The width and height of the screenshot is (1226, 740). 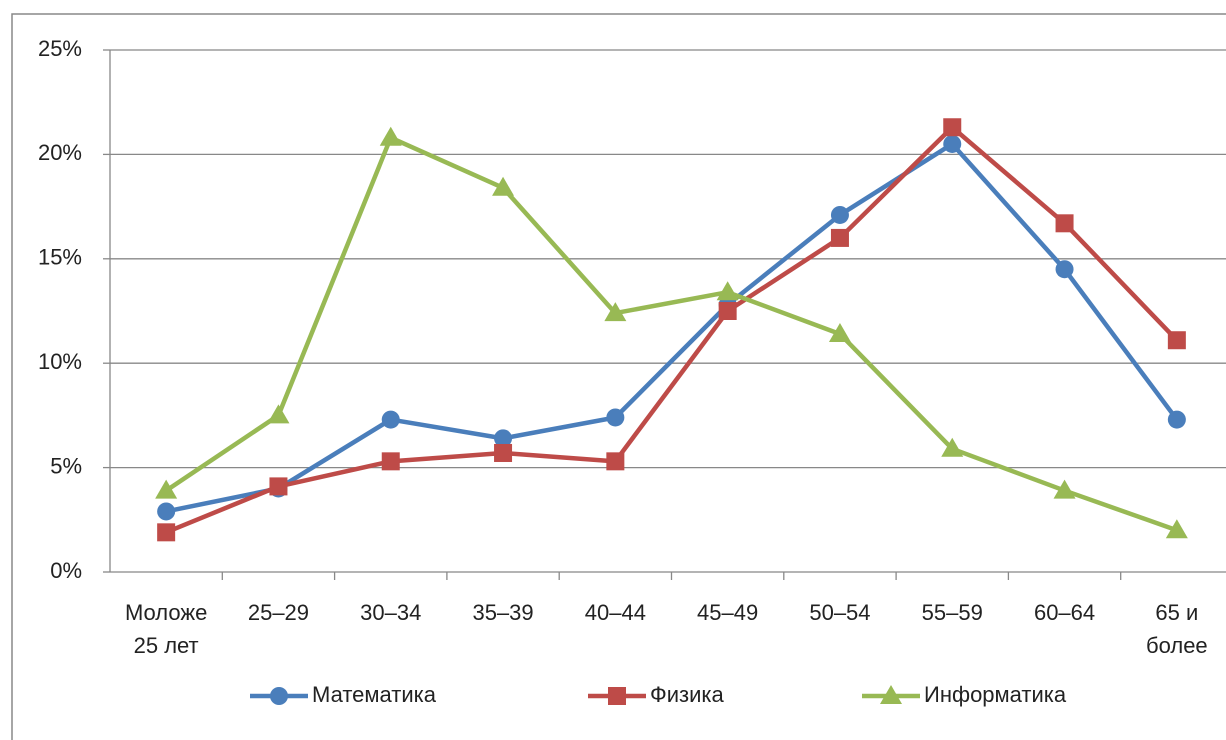 I want to click on x-tick-label: 25–29, so click(x=278, y=612).